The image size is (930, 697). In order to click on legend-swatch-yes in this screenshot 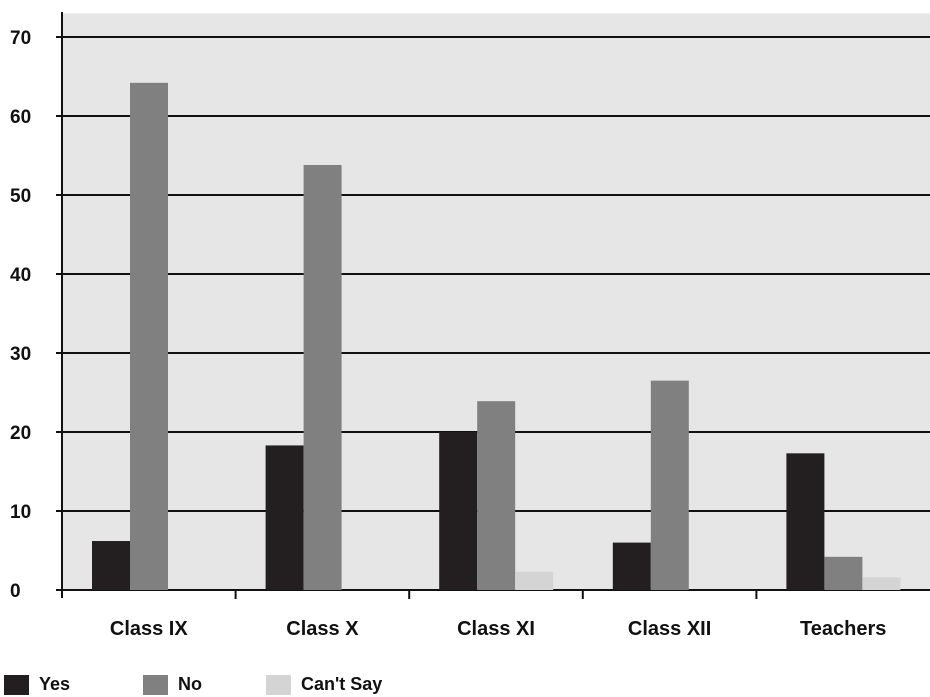, I will do `click(16, 684)`.